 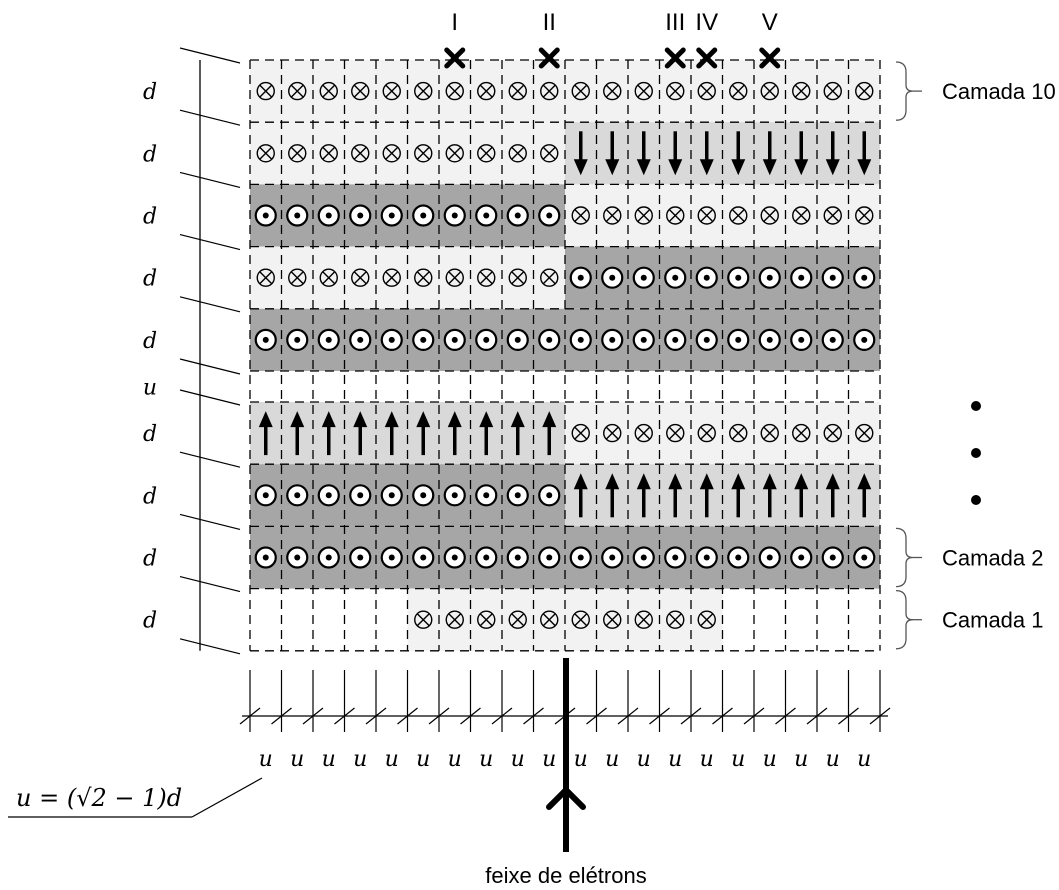 I want to click on layer-label-group: Camada 1, so click(x=969, y=619).